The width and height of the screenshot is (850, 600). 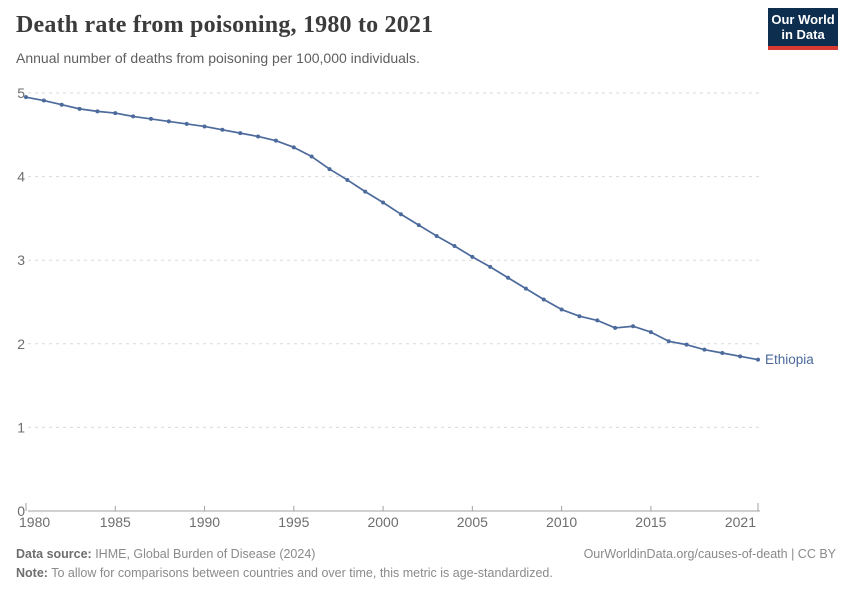 What do you see at coordinates (740, 522) in the screenshot?
I see `x-tick-label: 2021` at bounding box center [740, 522].